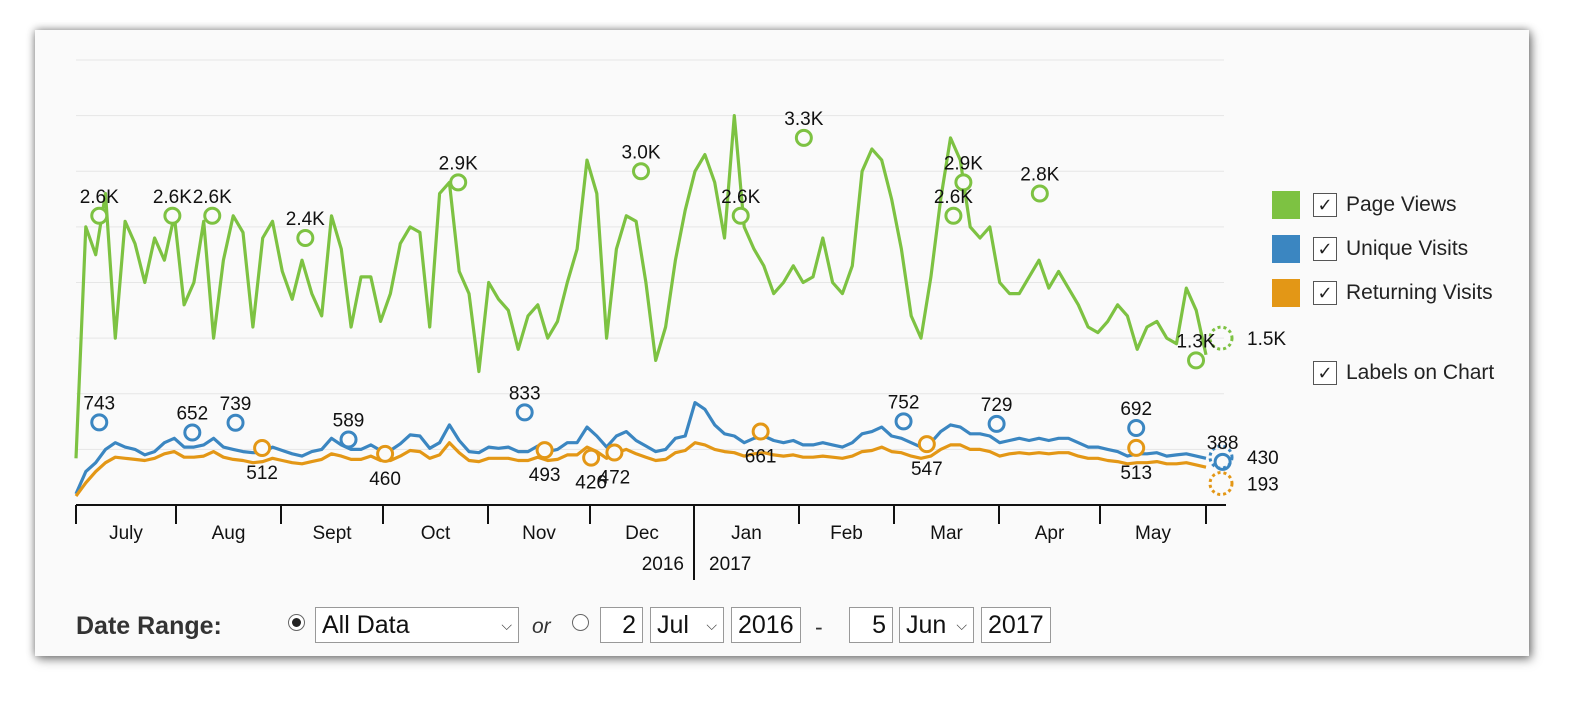 This screenshot has height=703, width=1582. Describe the element at coordinates (640, 469) in the screenshot. I see `returning-visits-line` at that location.